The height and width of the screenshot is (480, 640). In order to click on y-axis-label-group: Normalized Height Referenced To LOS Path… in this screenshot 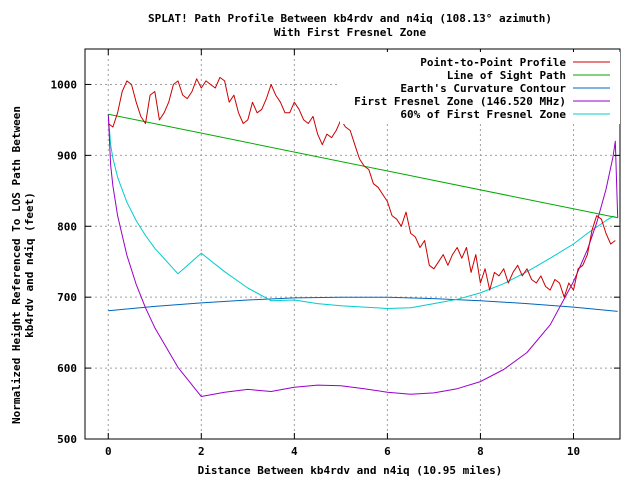, I will do `click(23, 265)`.